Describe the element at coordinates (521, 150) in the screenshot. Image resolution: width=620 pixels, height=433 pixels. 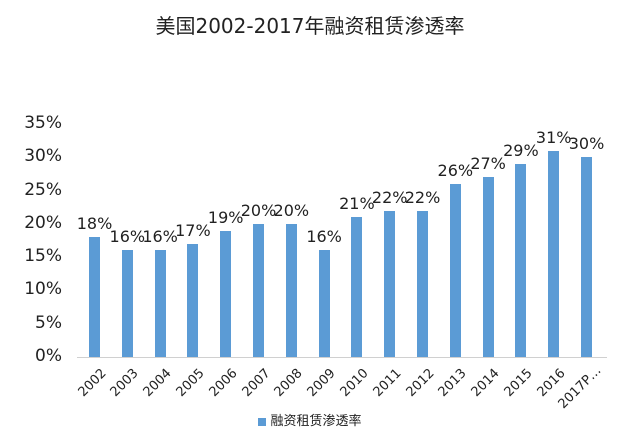
I see `data-label: 29%` at that location.